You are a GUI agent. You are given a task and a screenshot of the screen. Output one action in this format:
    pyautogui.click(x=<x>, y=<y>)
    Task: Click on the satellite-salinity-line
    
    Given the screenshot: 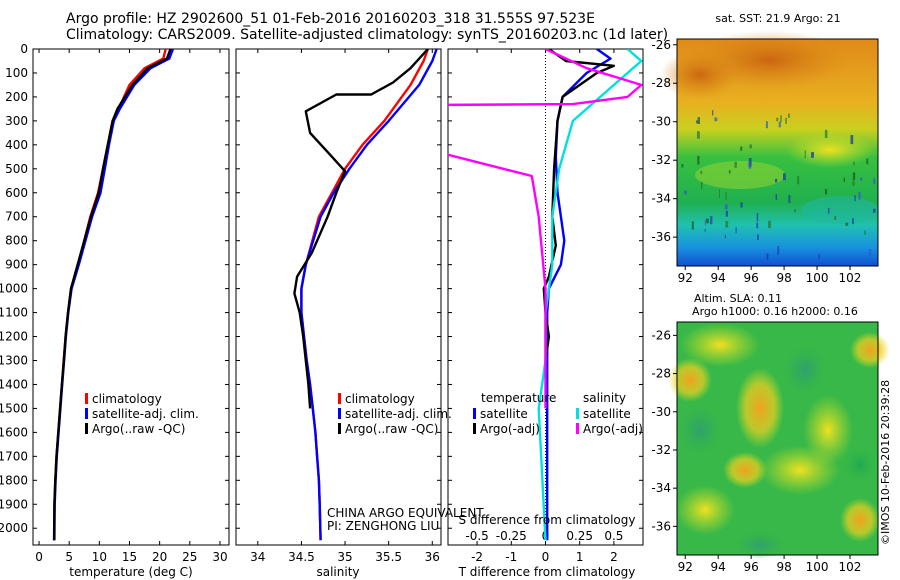 What is the action you would take?
    pyautogui.click(x=590, y=295)
    